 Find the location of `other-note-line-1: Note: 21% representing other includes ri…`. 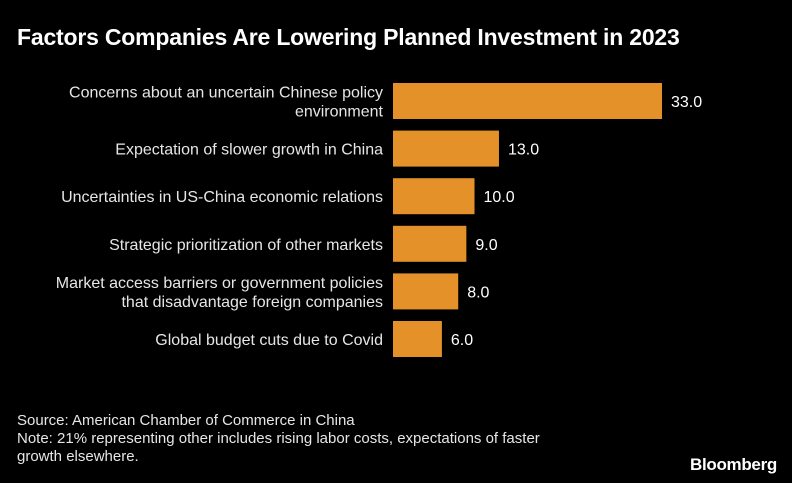

other-note-line-1: Note: 21% representing other includes ri… is located at coordinates (278, 438).